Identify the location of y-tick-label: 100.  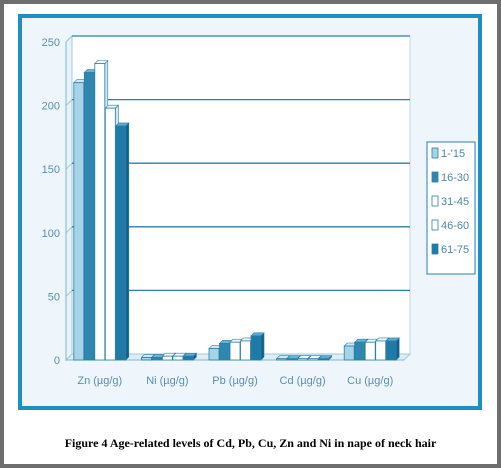
(51, 234).